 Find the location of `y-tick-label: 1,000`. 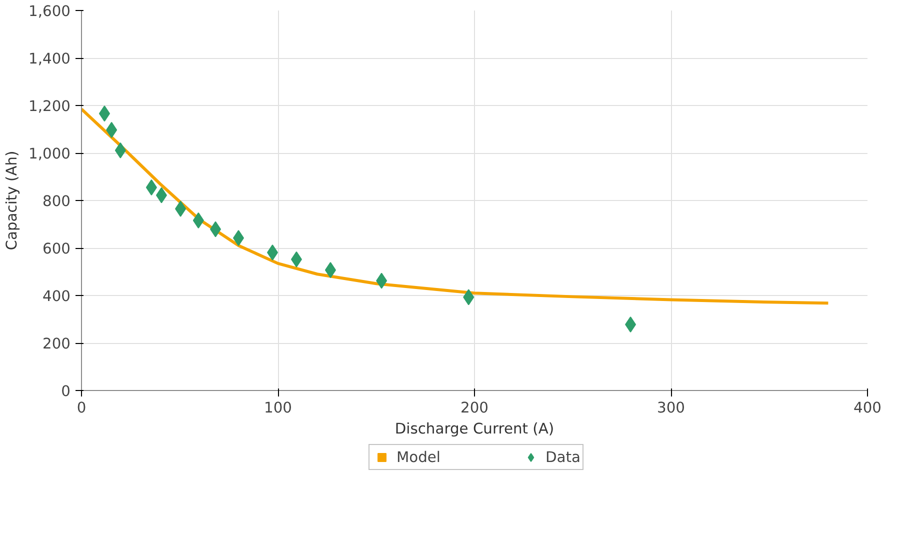

y-tick-label: 1,000 is located at coordinates (49, 154).